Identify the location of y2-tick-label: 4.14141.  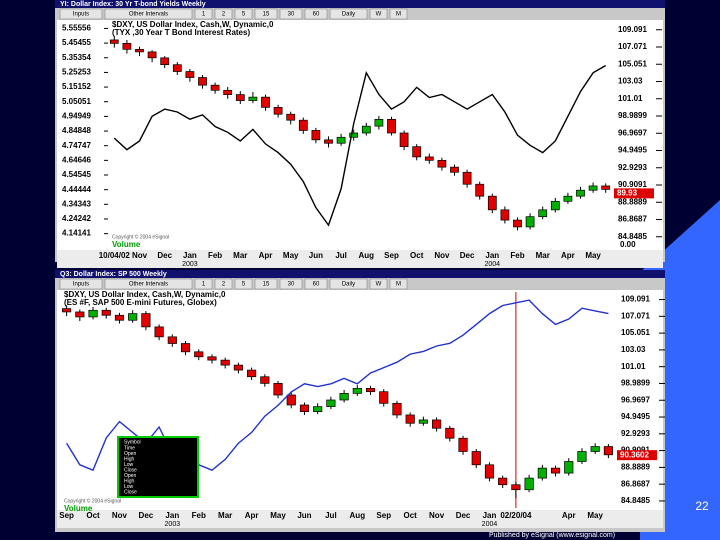
(76, 233).